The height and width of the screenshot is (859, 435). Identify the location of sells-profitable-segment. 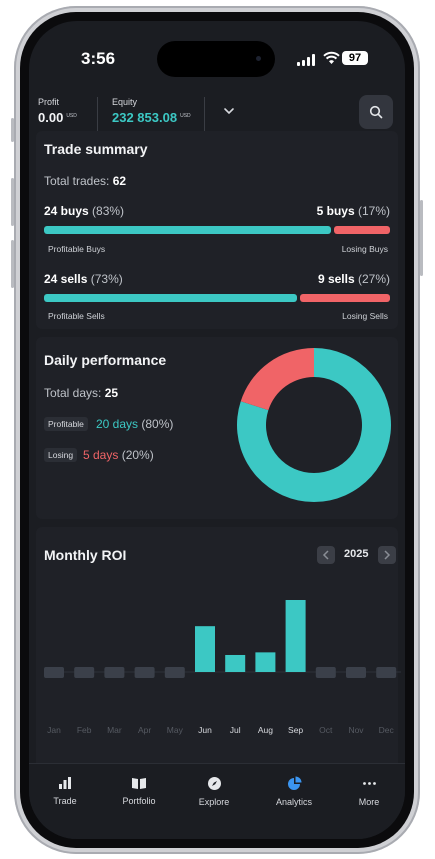
(170, 298).